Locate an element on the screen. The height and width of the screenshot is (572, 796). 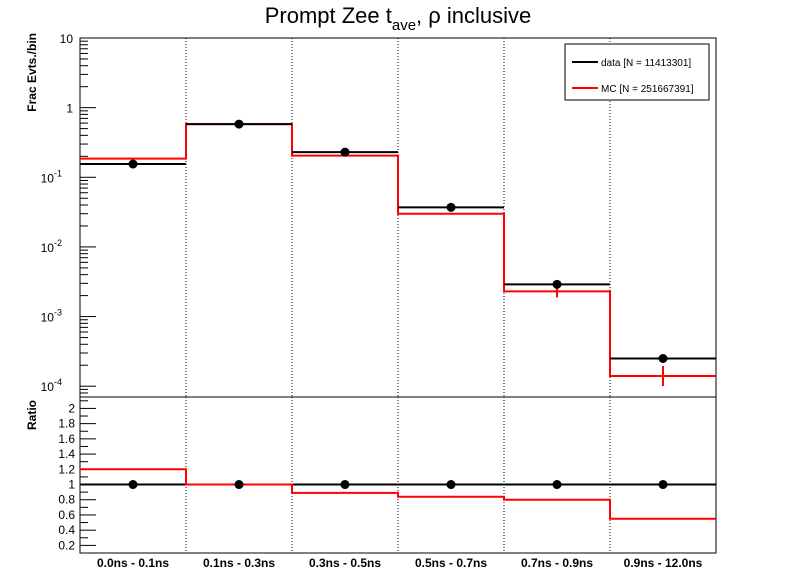
chart-title-subscript: ave is located at coordinates (404, 25).